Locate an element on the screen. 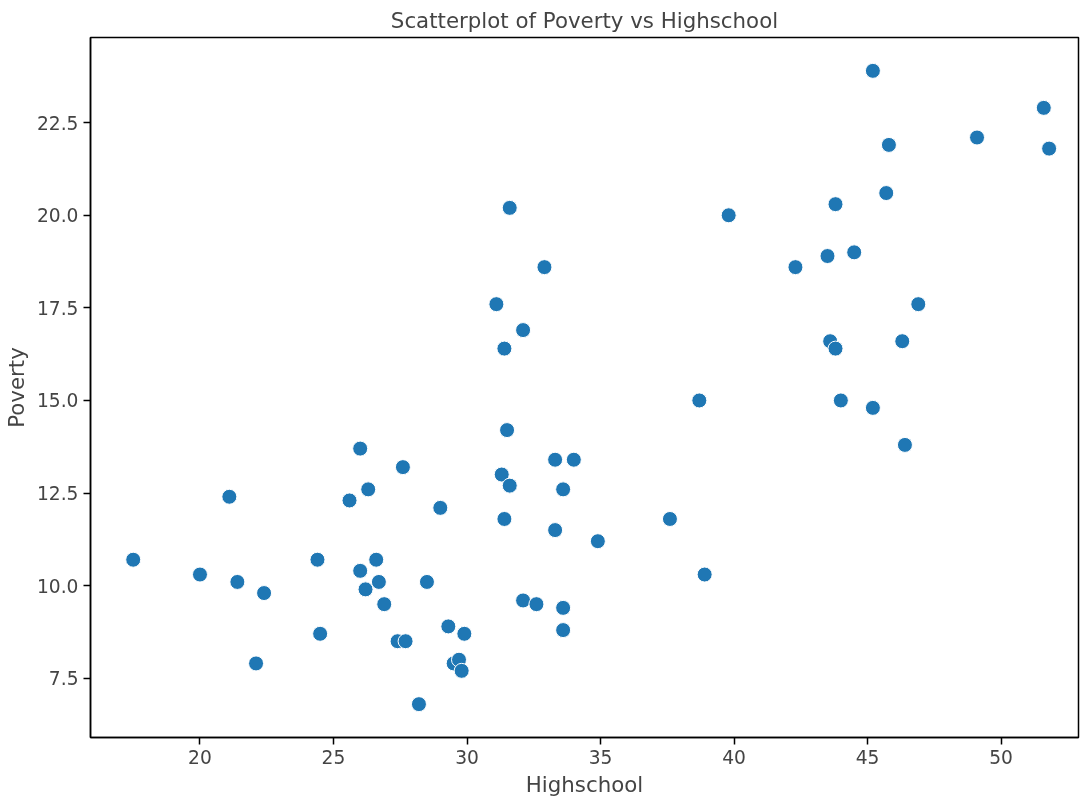 This screenshot has height=799, width=1083. chart-title: Scatterplot of Poverty vs Highschool is located at coordinates (584, 20).